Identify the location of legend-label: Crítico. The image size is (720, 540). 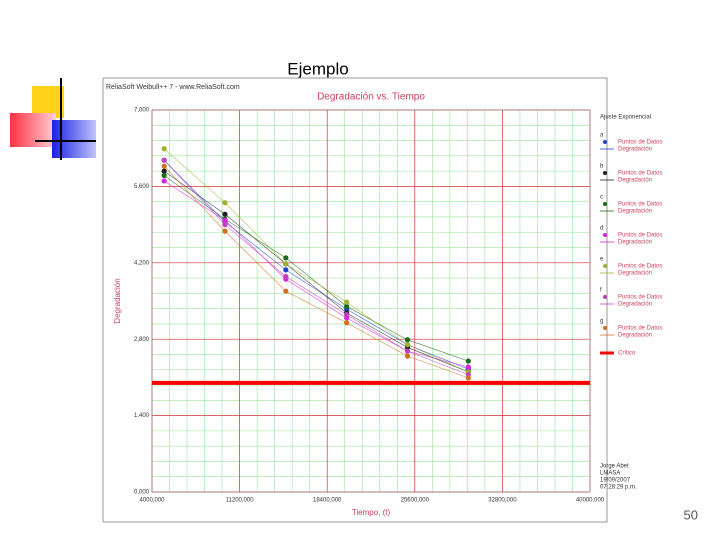
(627, 354).